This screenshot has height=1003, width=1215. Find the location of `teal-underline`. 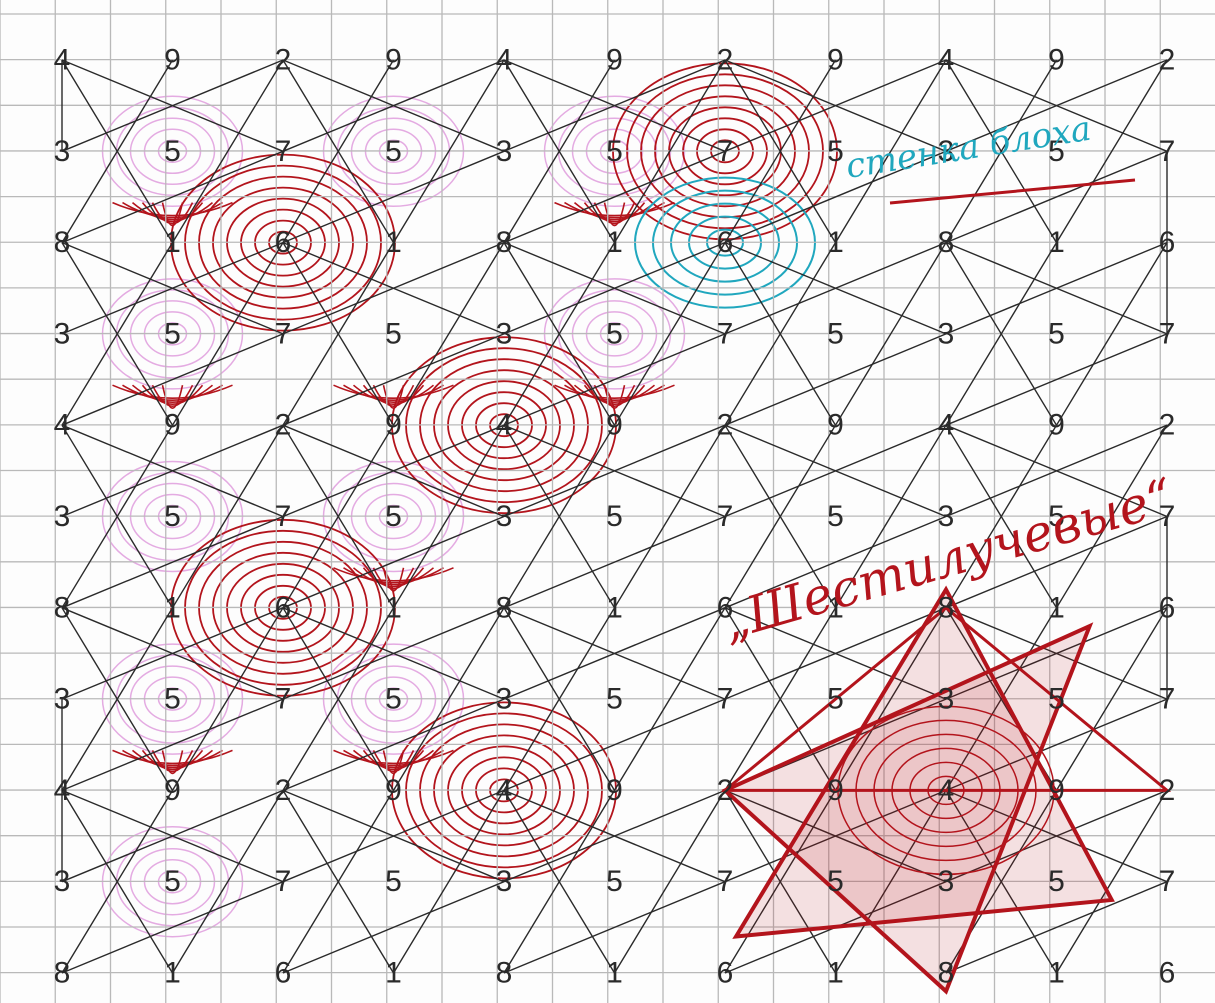

teal-underline is located at coordinates (1012, 191).